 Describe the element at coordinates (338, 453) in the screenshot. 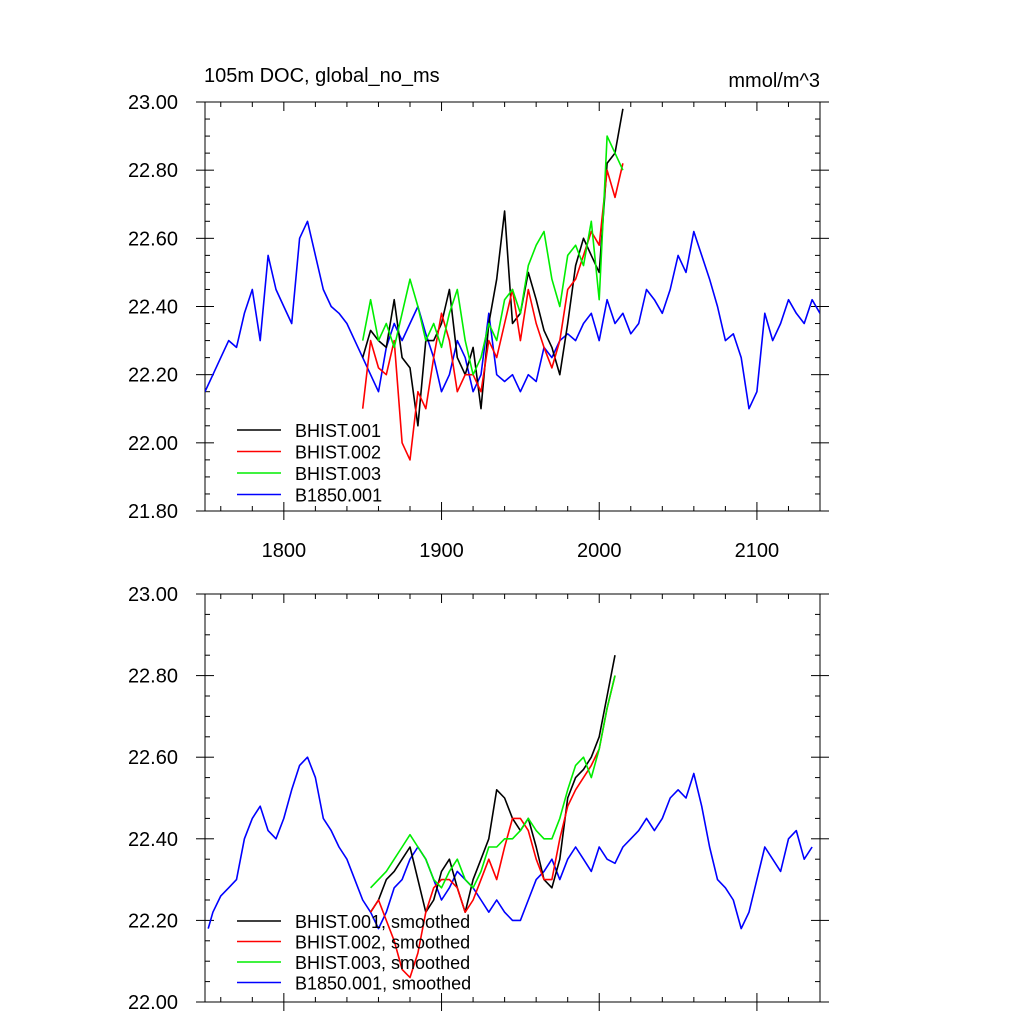

I see `legend-label: BHIST.002` at that location.